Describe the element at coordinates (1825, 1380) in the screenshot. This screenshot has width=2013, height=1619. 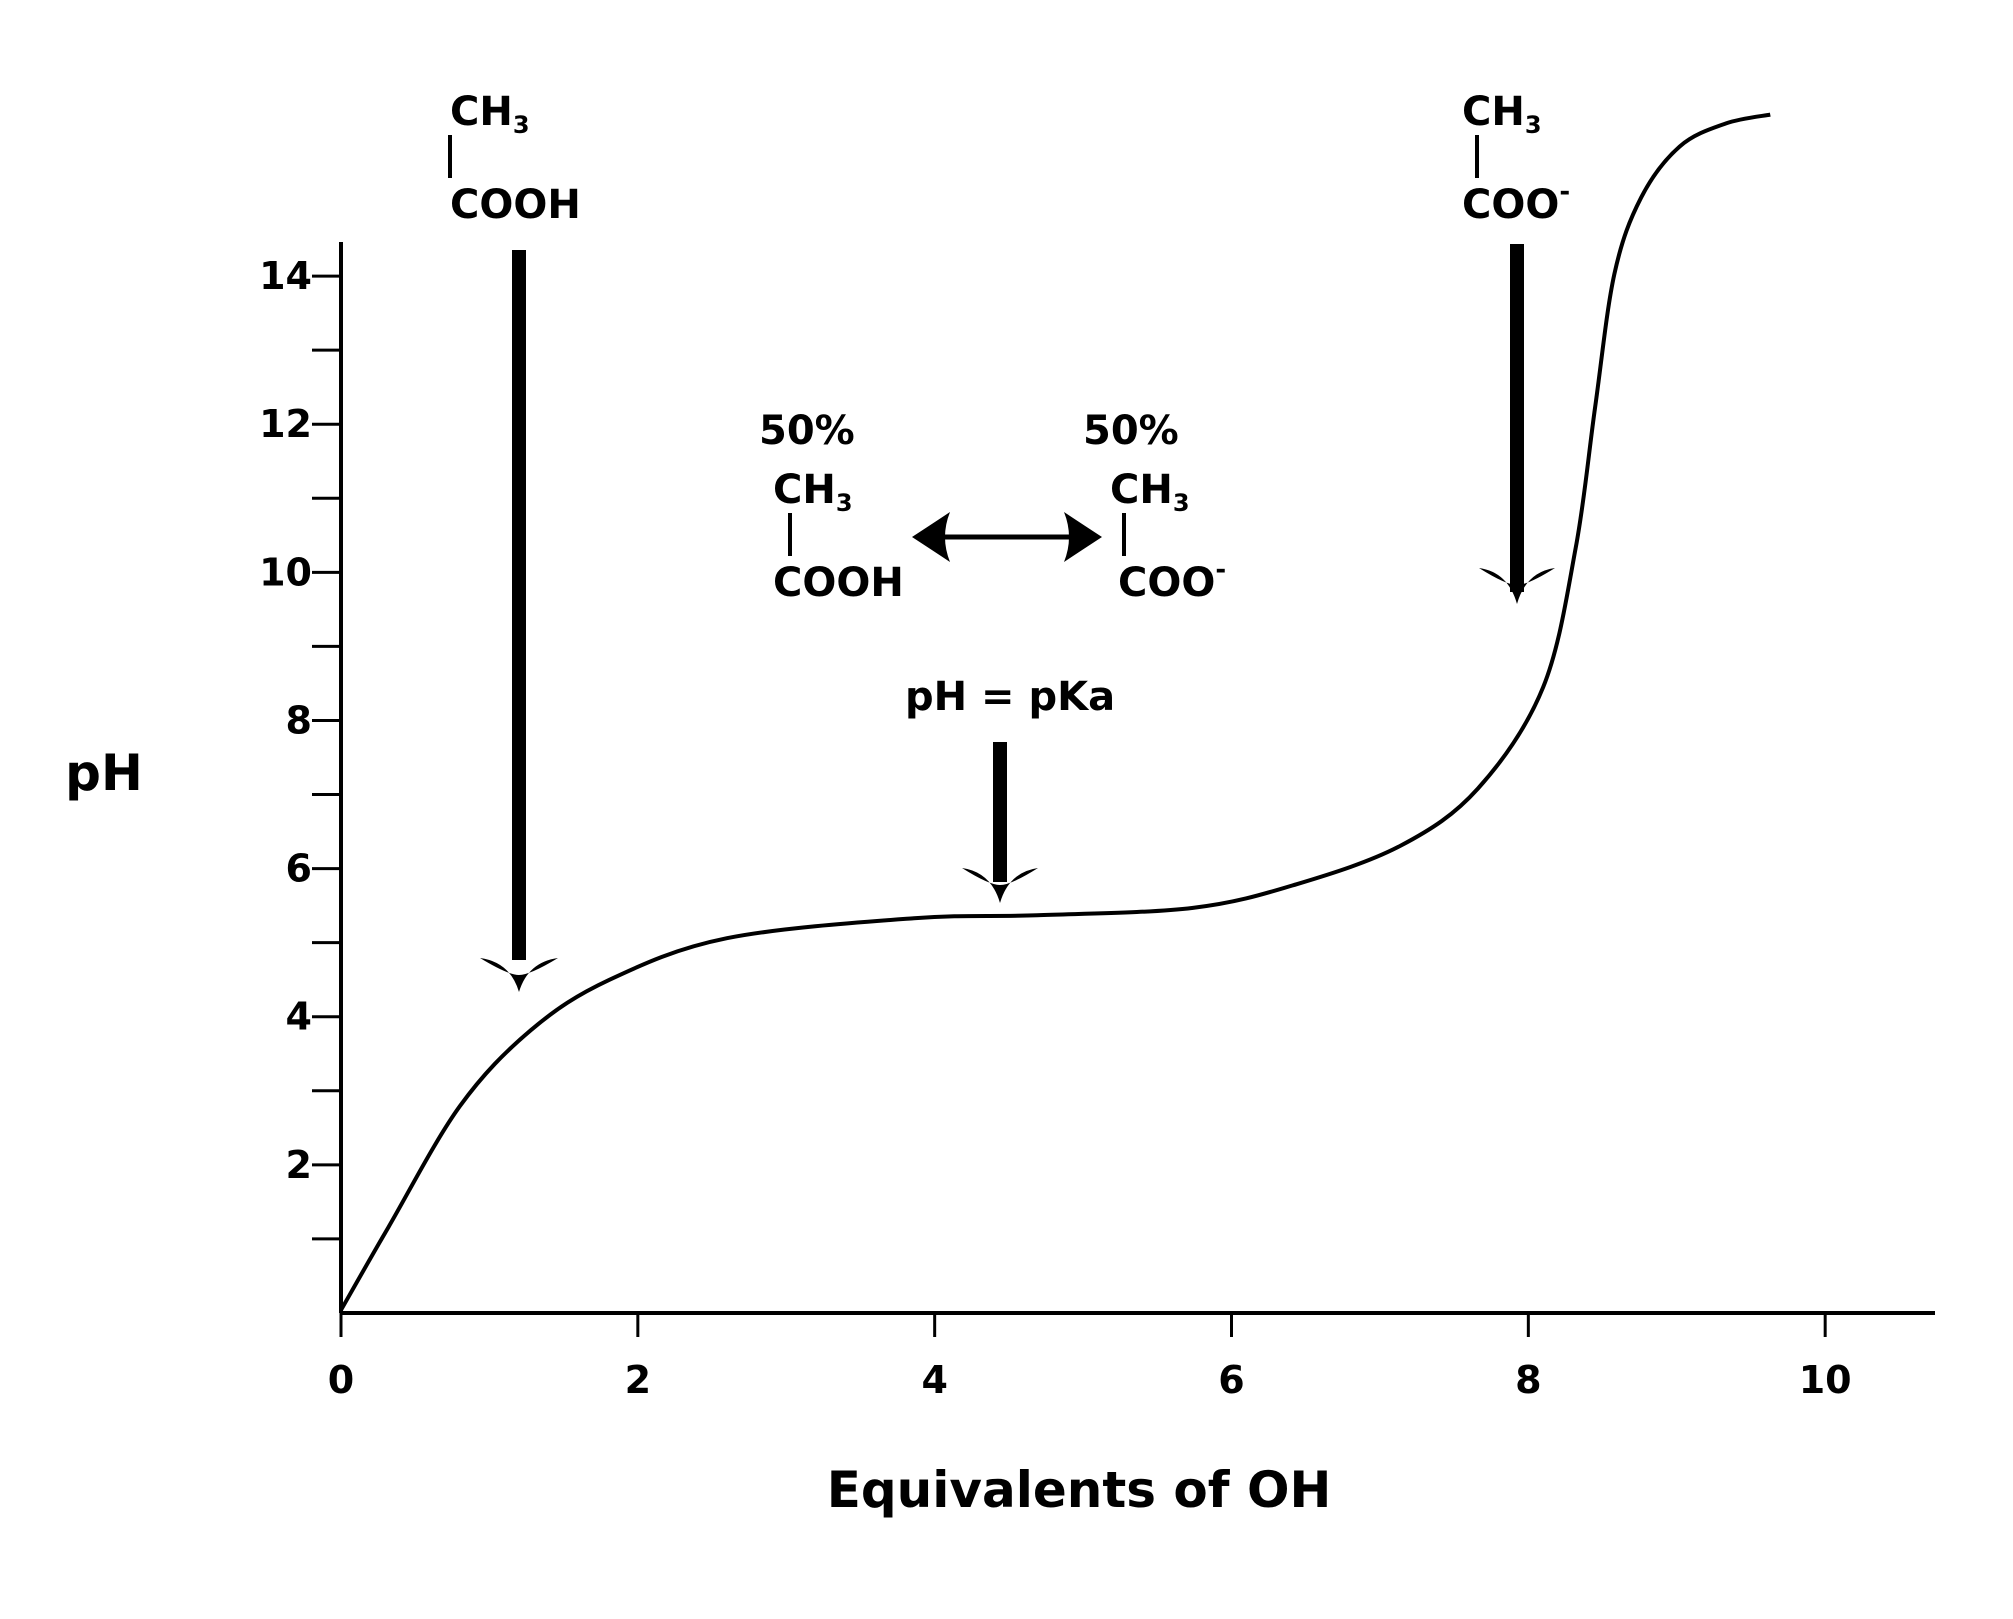
I see `x-tick-label: 10` at that location.